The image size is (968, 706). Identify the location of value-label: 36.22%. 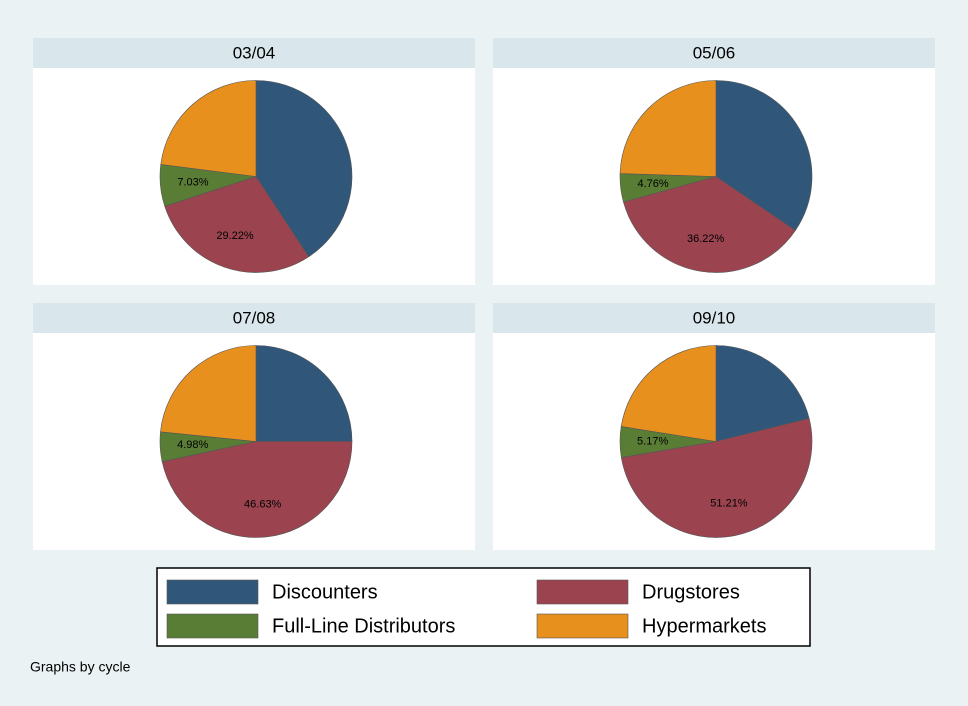
(706, 239).